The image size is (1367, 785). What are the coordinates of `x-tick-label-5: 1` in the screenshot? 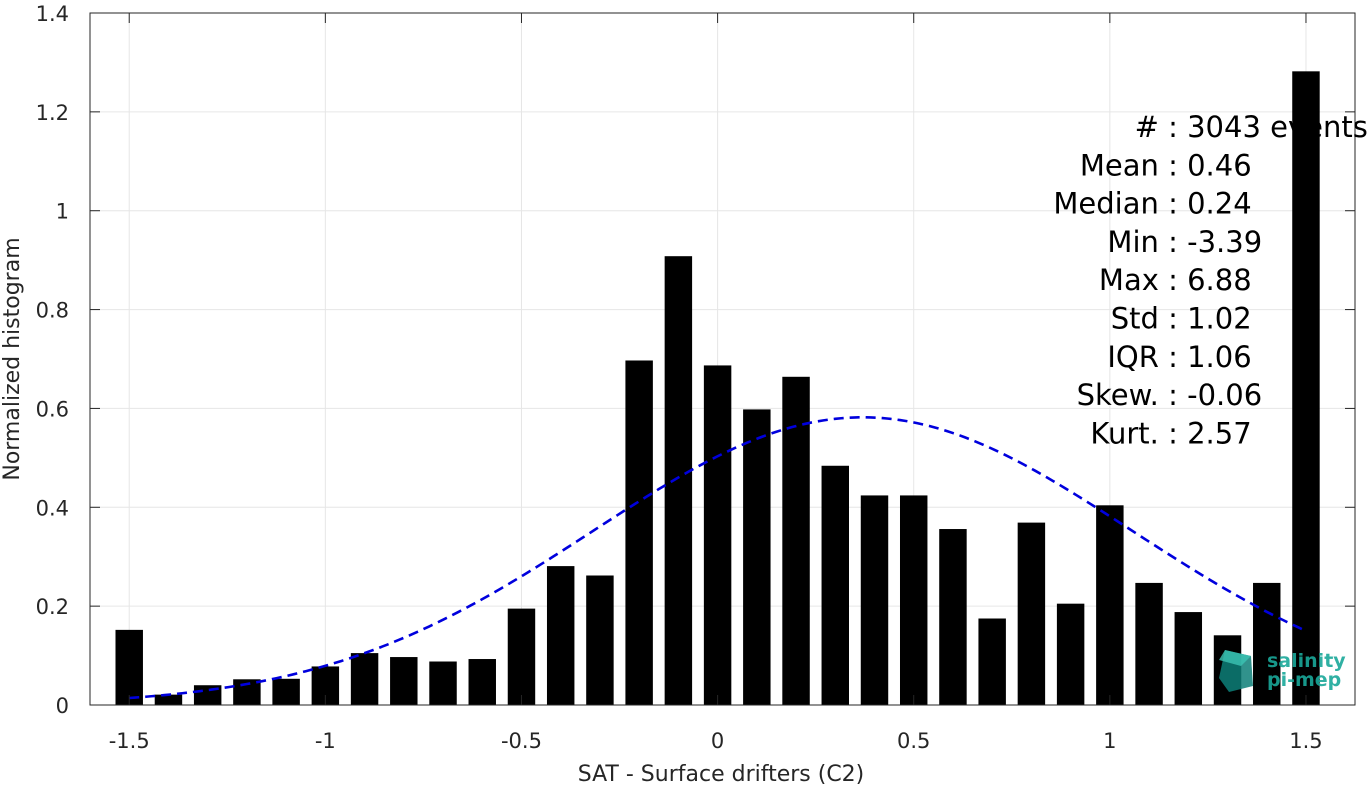 It's located at (1109, 741).